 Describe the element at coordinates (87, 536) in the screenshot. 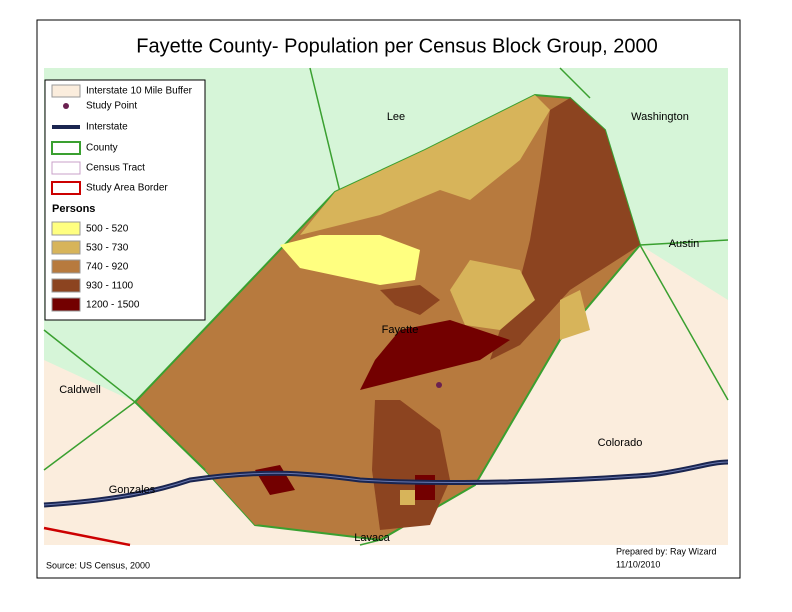

I see `study-area-border` at that location.